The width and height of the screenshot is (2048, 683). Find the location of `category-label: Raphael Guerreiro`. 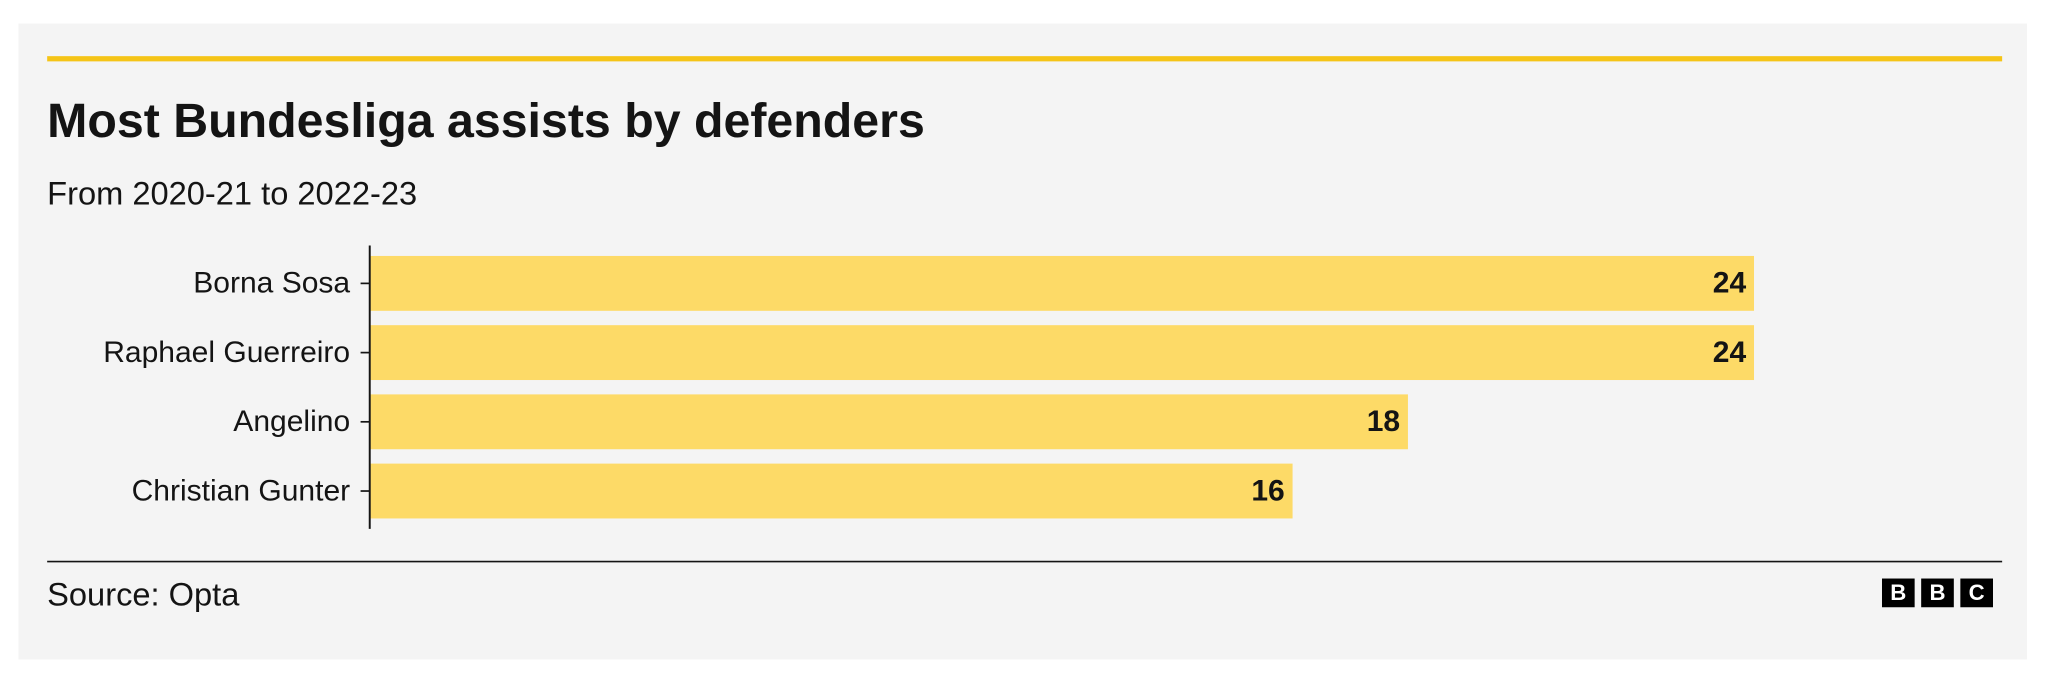

category-label: Raphael Guerreiro is located at coordinates (226, 352).